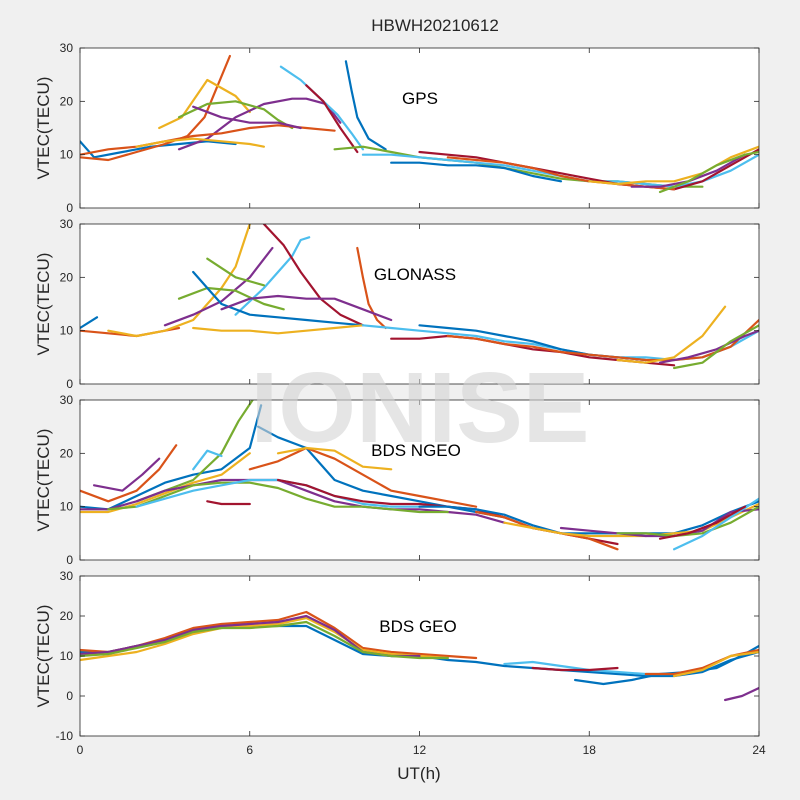 The width and height of the screenshot is (800, 800). What do you see at coordinates (420, 750) in the screenshot?
I see `x-tick-label: 12` at bounding box center [420, 750].